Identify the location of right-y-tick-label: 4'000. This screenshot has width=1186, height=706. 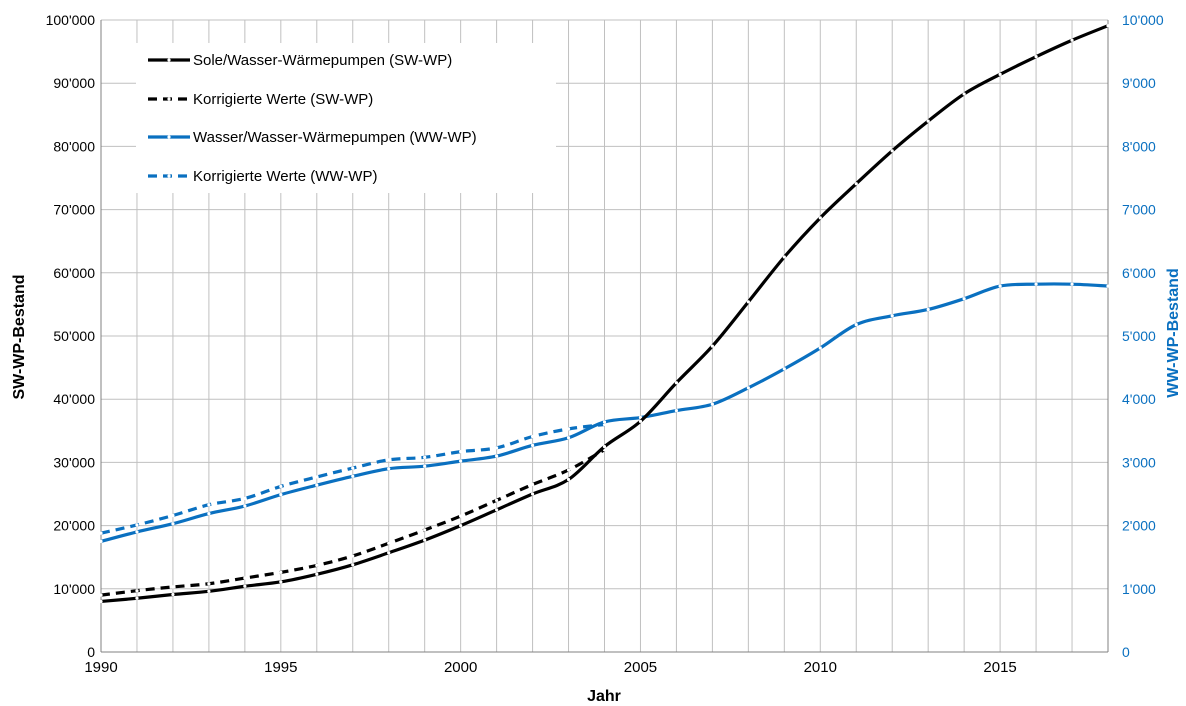
(1139, 399).